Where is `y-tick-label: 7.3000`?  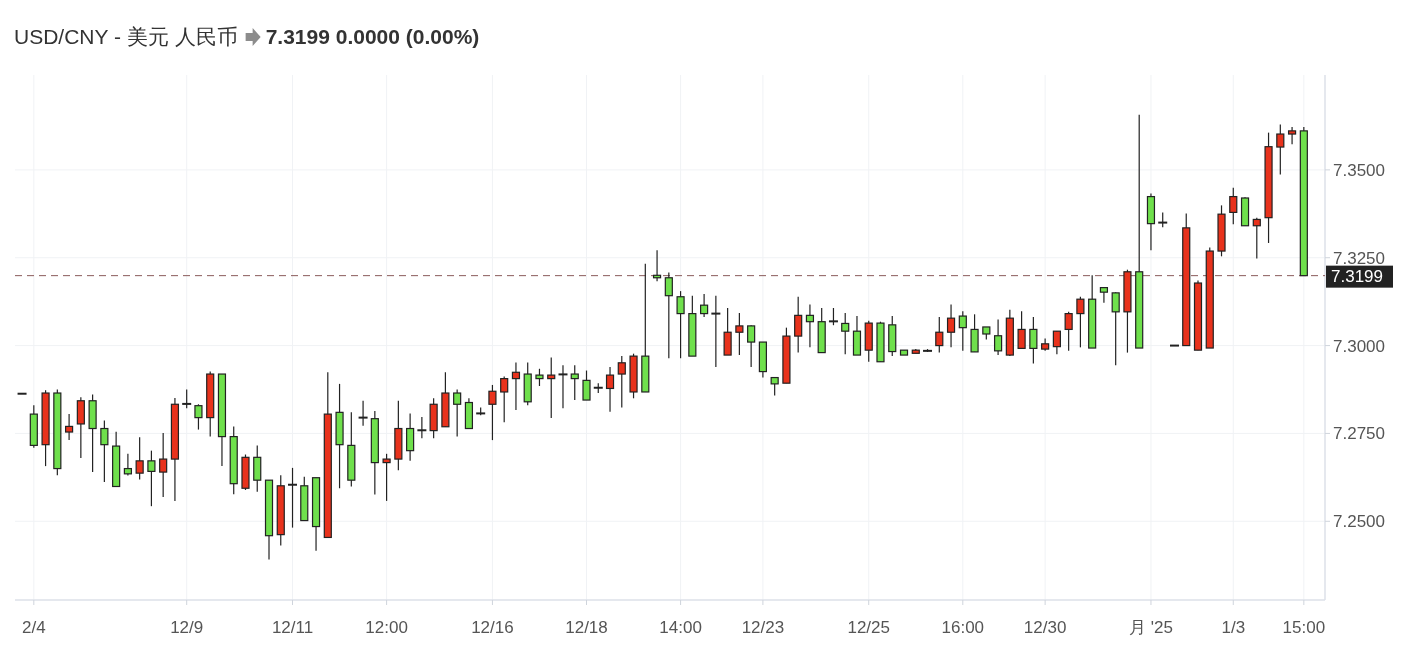 y-tick-label: 7.3000 is located at coordinates (1359, 346).